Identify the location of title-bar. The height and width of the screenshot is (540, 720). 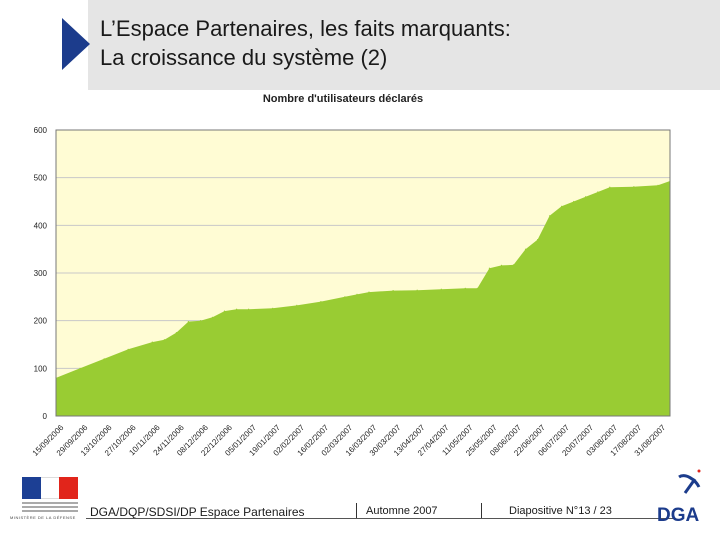
(404, 45).